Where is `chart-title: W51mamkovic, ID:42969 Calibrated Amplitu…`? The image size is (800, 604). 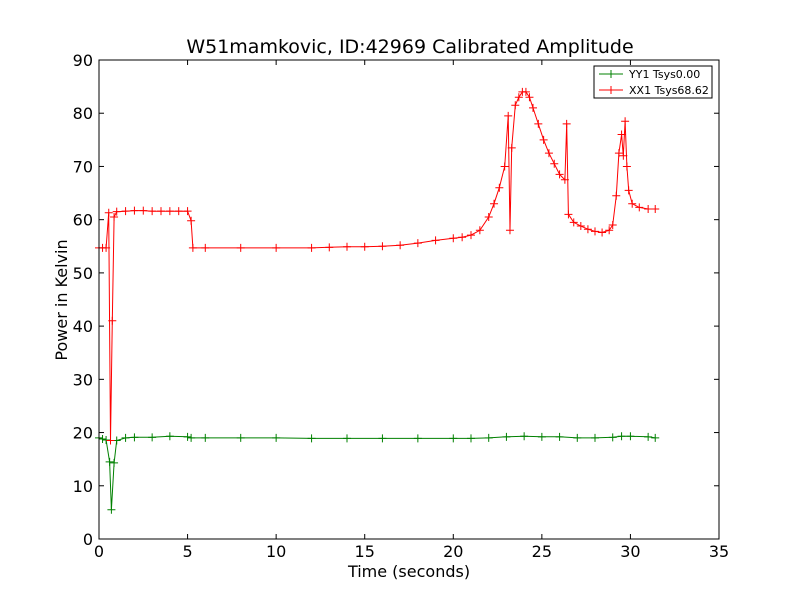 chart-title: W51mamkovic, ID:42969 Calibrated Amplitu… is located at coordinates (409, 47).